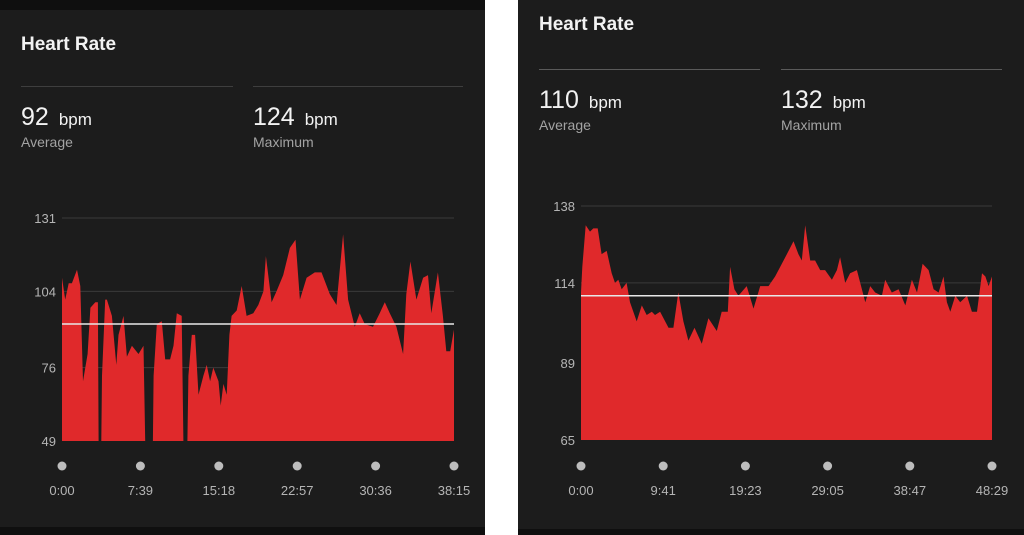  What do you see at coordinates (45, 218) in the screenshot?
I see `y-tick-label: 131` at bounding box center [45, 218].